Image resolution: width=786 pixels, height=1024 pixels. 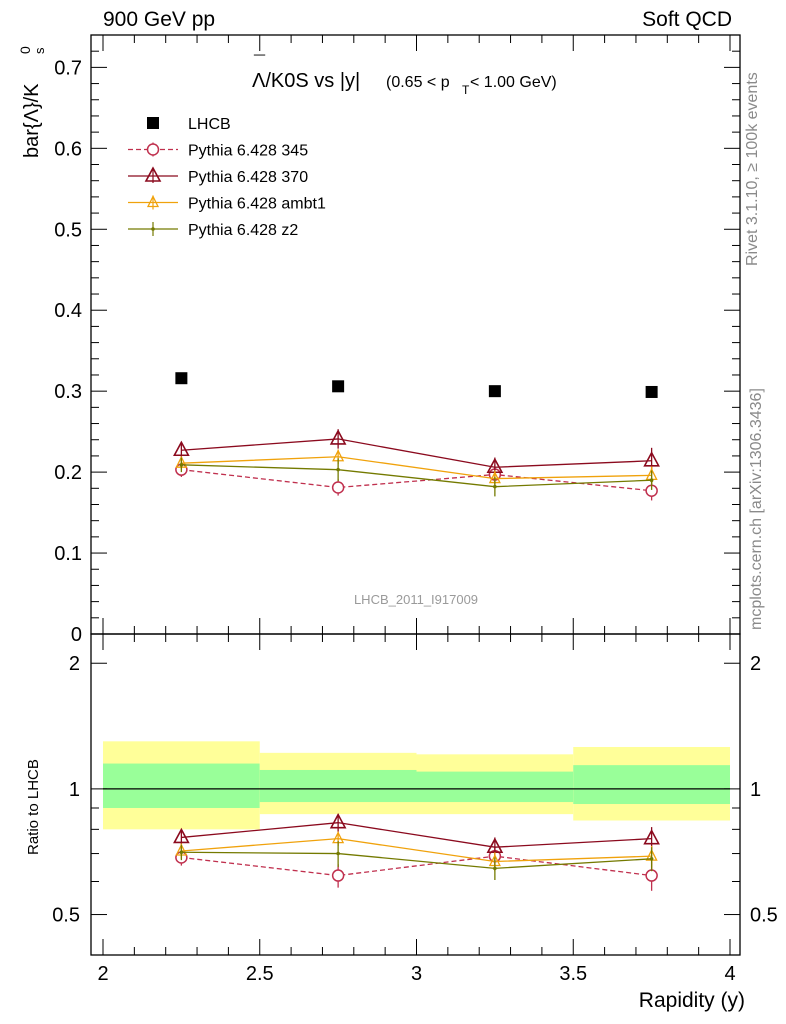 I want to click on ratio-y-tick-label-right: 2, so click(x=755, y=664).